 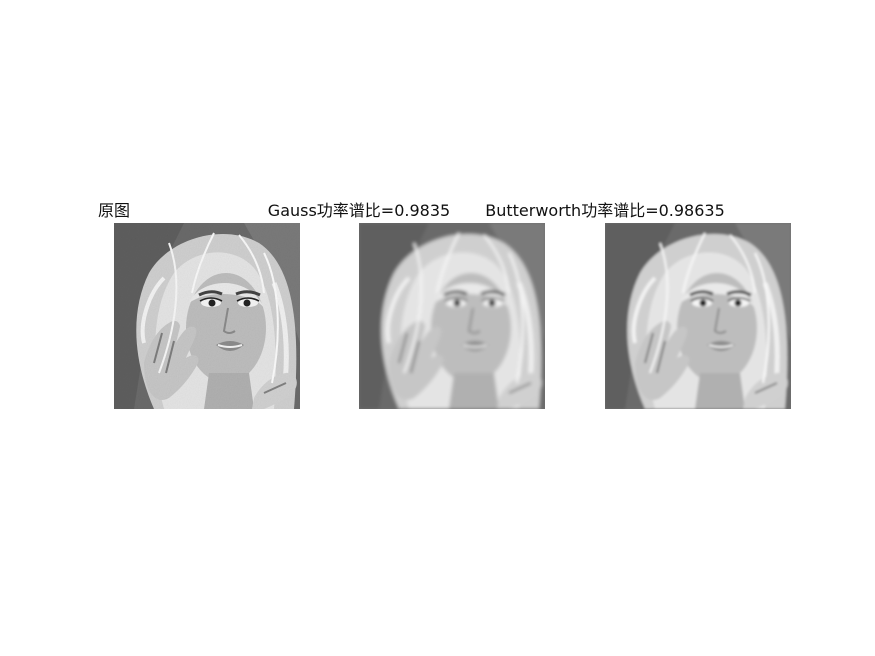 What do you see at coordinates (114, 210) in the screenshot?
I see `subplot-title-original: 原图` at bounding box center [114, 210].